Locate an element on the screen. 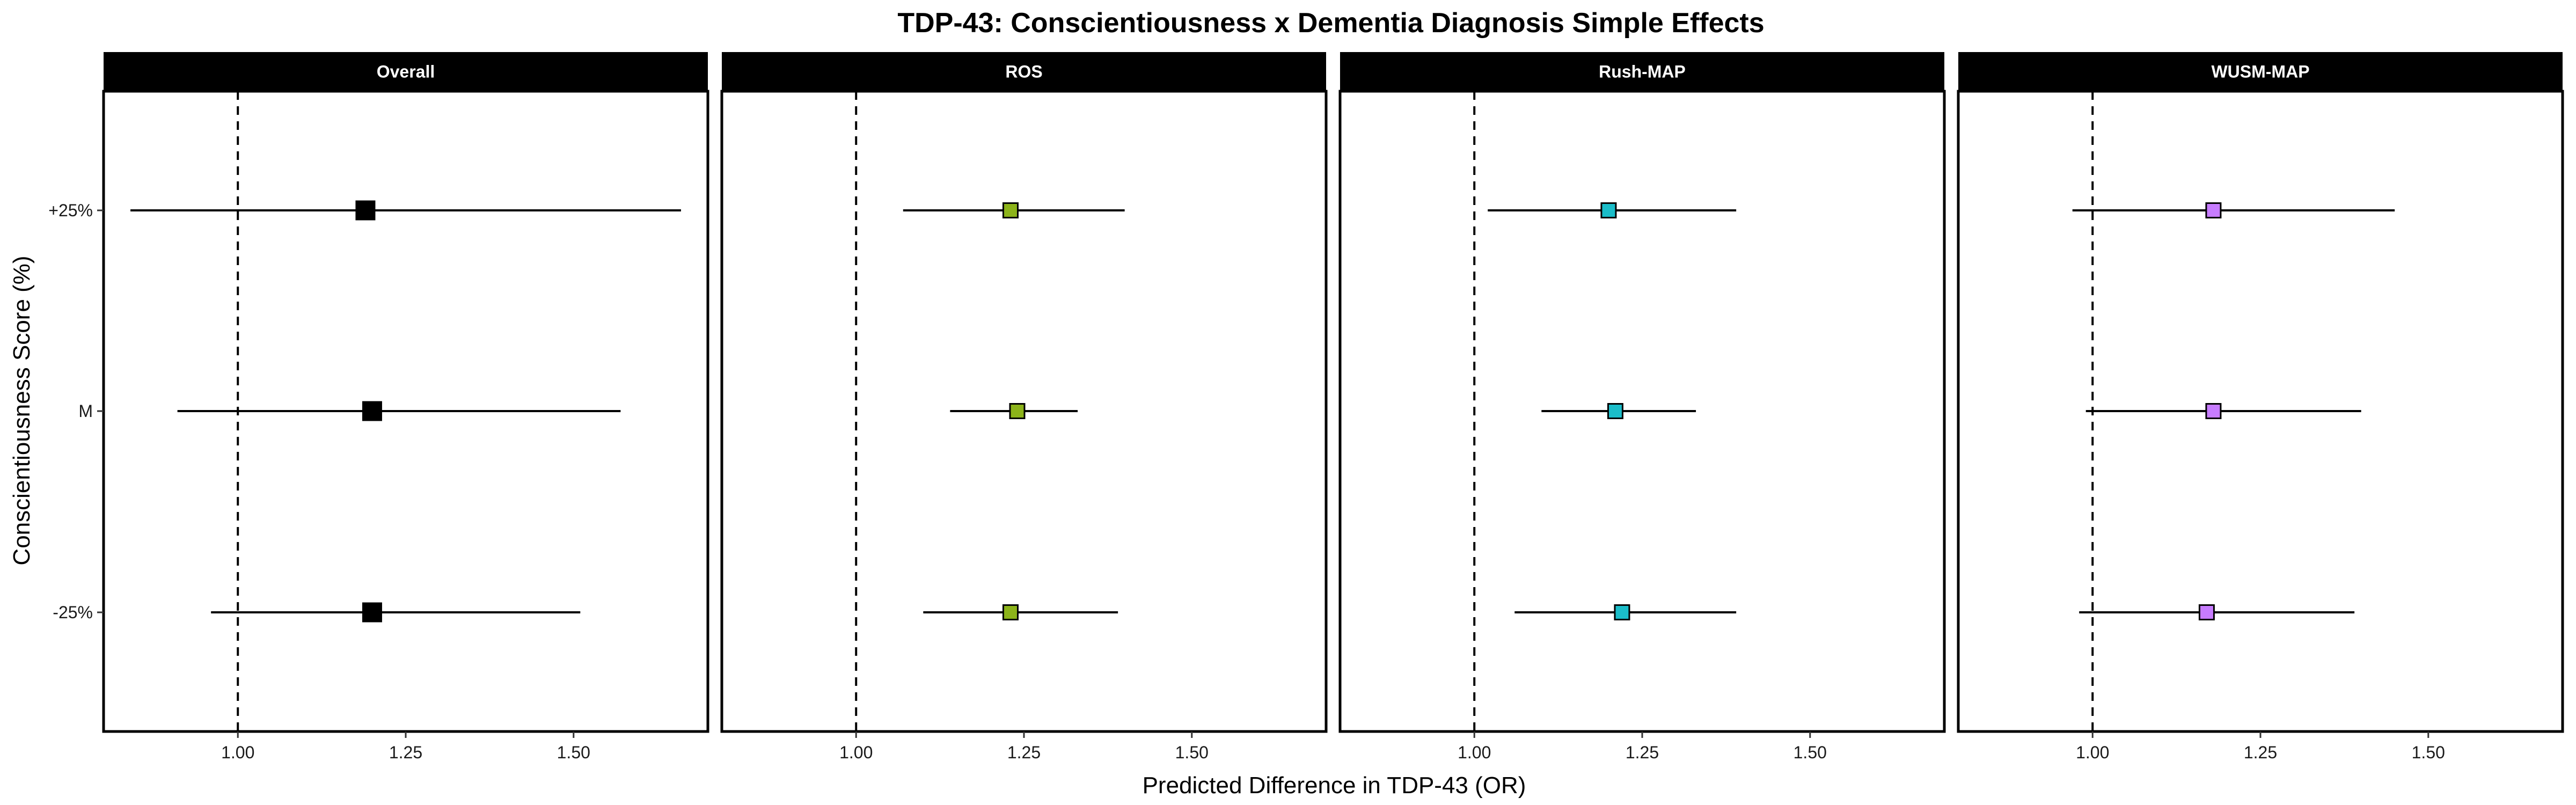 The width and height of the screenshot is (2576, 805). y-axis-title: Conscientiousness Score (%) is located at coordinates (22, 410).